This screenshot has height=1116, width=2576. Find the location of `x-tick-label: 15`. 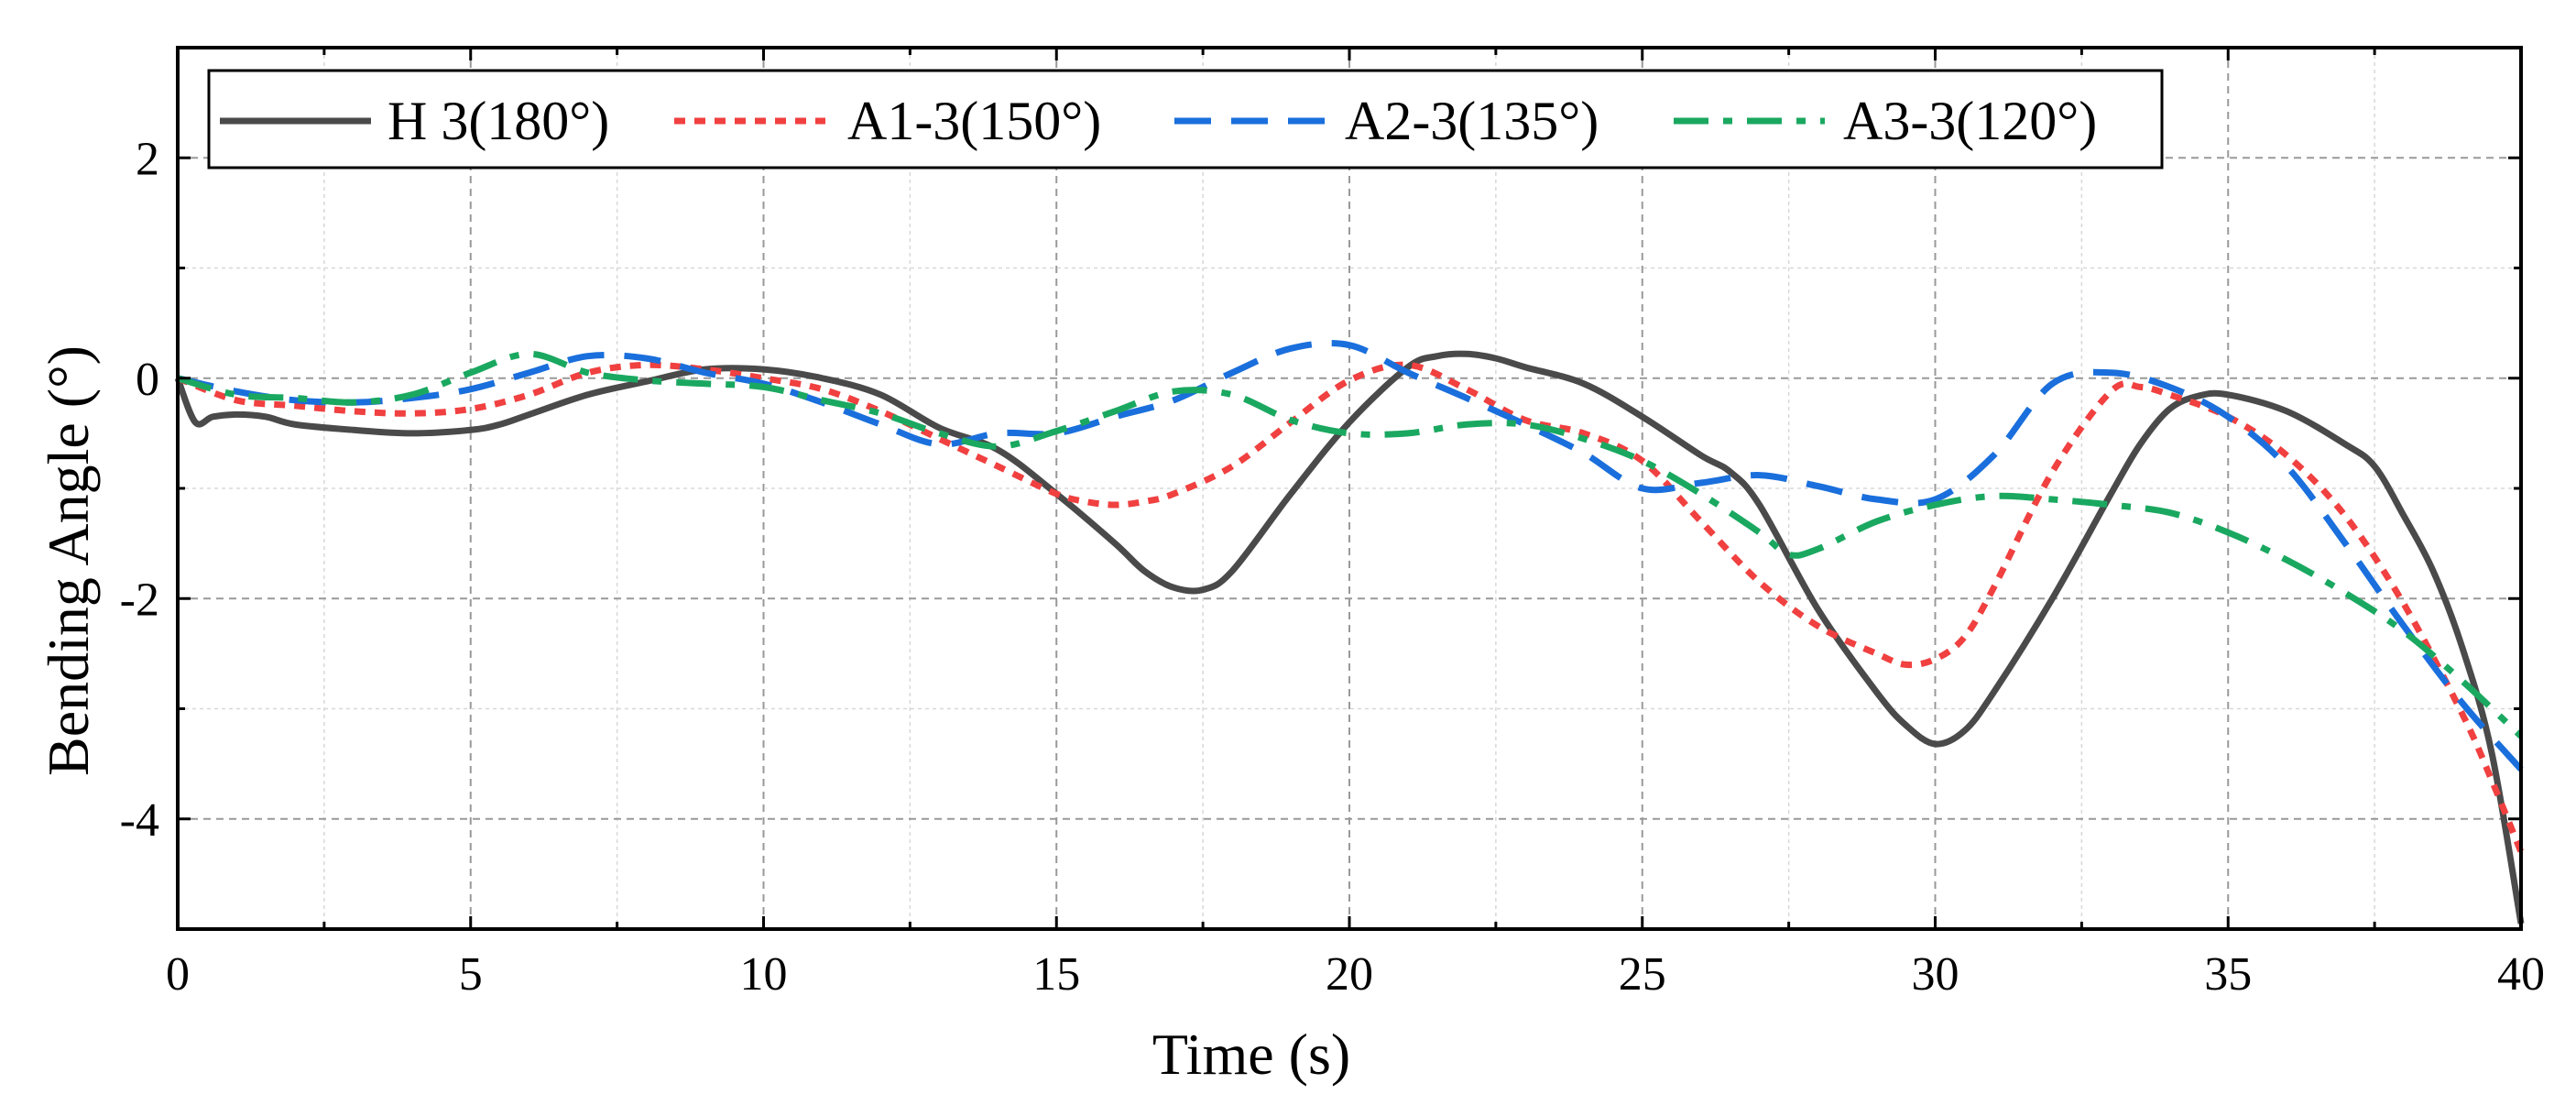

x-tick-label: 15 is located at coordinates (1056, 974).